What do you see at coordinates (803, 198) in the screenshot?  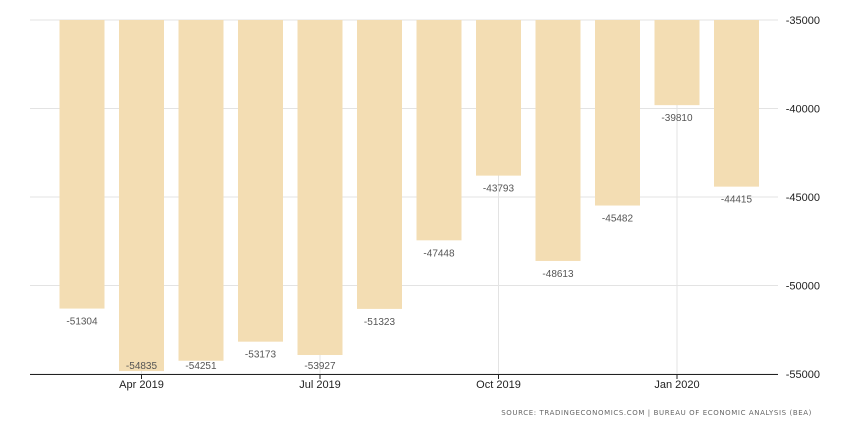 I see `y-tick-label: -45000` at bounding box center [803, 198].